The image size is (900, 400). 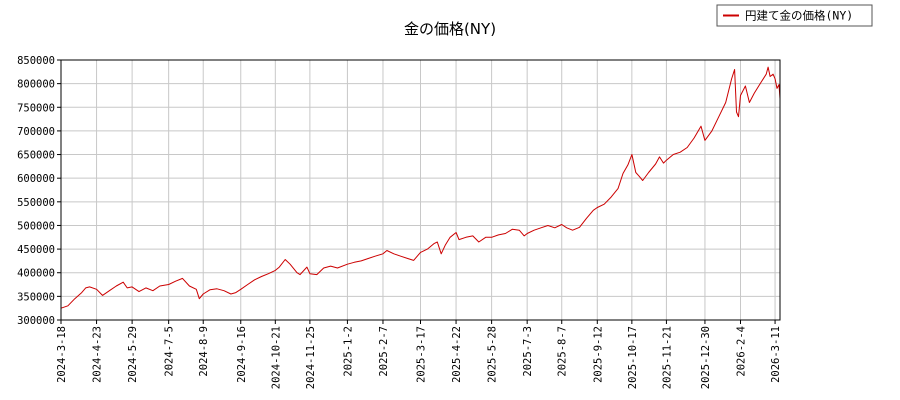 What do you see at coordinates (98, 354) in the screenshot?
I see `x-tick-label: 2024-4-23` at bounding box center [98, 354].